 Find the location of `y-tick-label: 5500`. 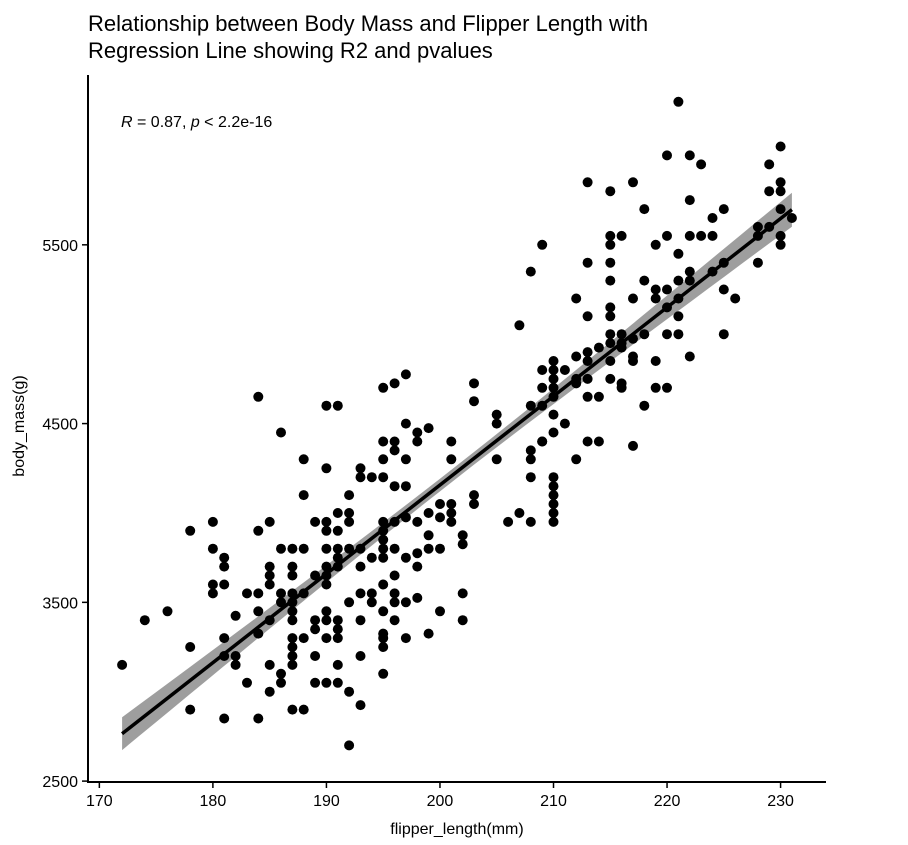

y-tick-label: 5500 is located at coordinates (60, 246).